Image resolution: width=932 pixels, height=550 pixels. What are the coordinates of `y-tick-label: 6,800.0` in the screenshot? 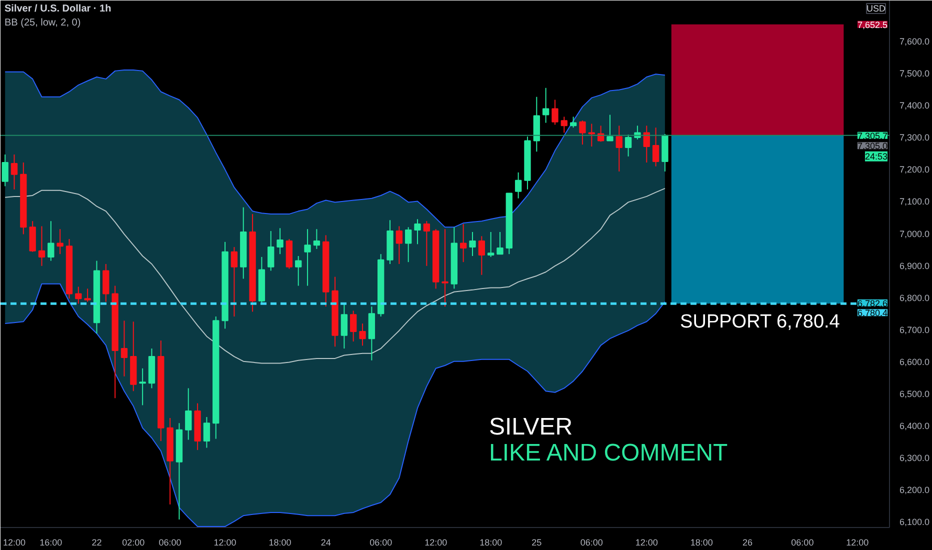 It's located at (915, 297).